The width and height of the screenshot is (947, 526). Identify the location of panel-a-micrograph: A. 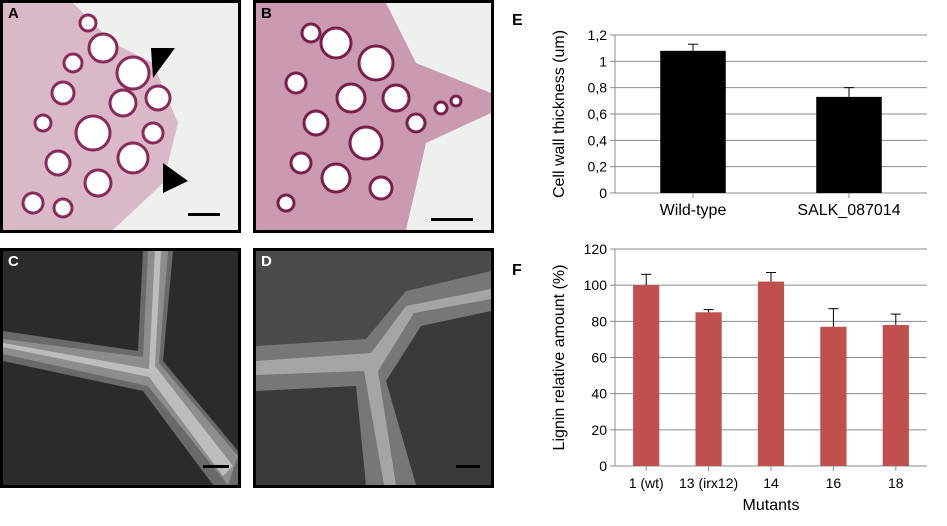
(120, 116).